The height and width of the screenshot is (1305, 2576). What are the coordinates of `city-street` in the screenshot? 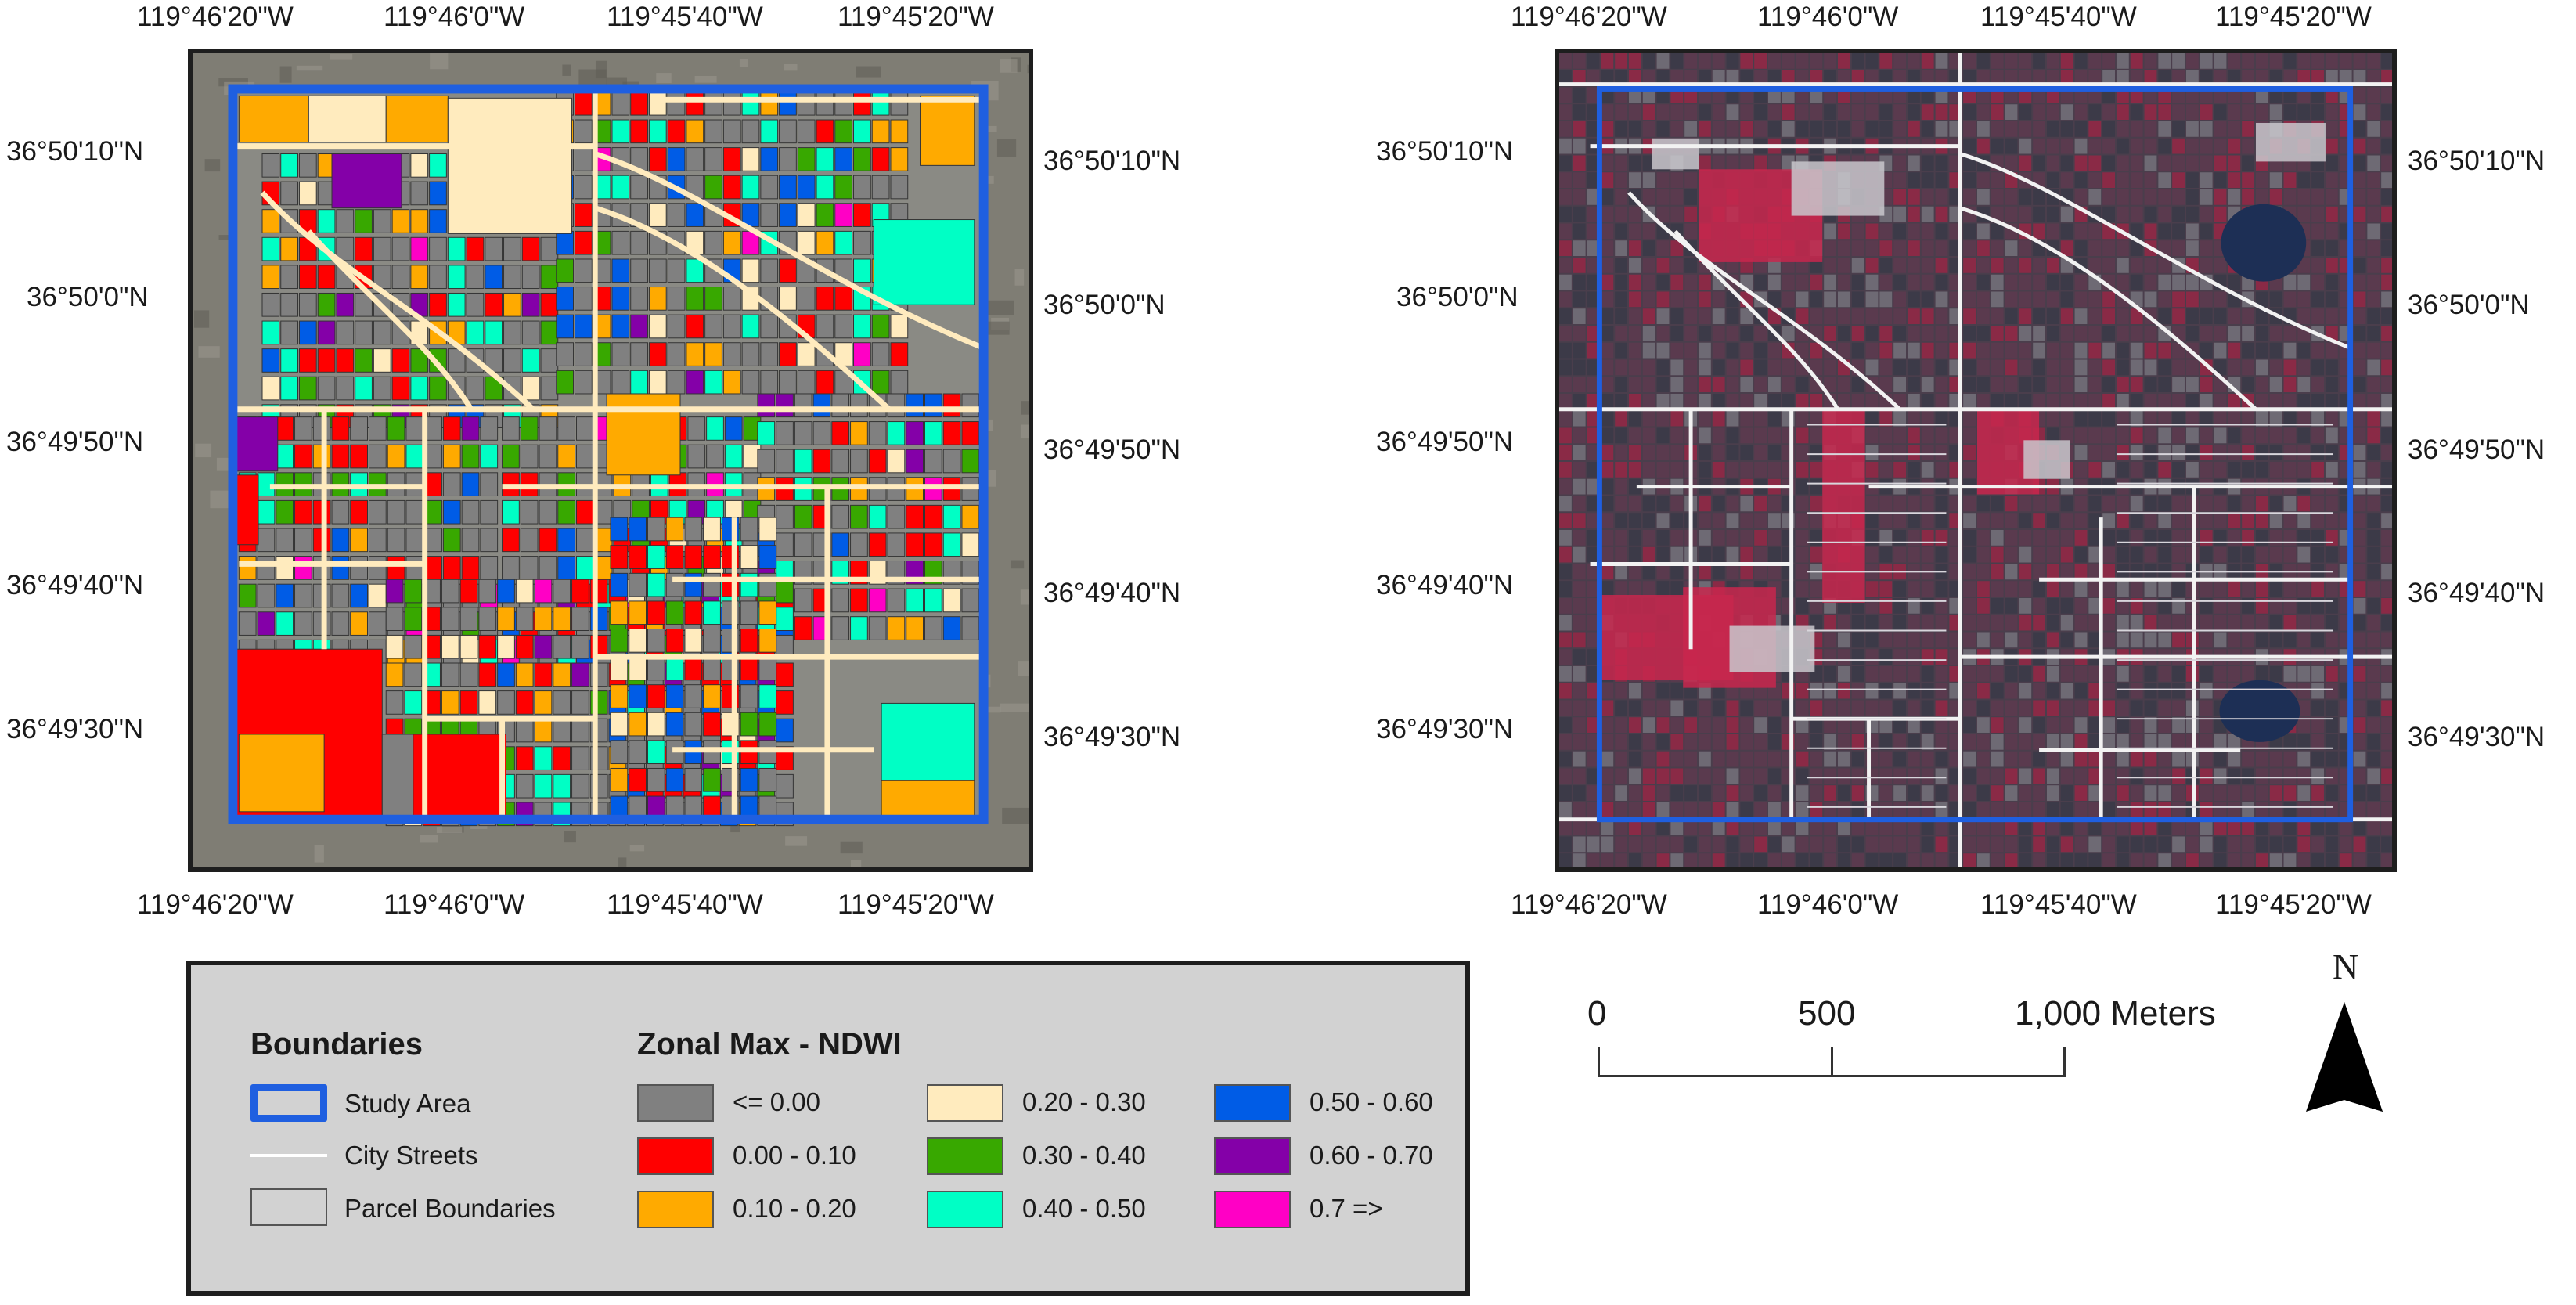 It's located at (390, 320).